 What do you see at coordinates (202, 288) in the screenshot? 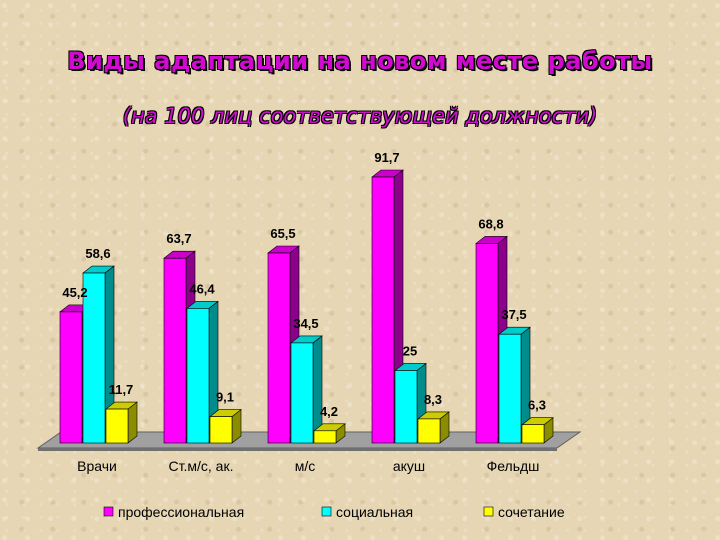
I see `value-label-2-2: 46,4` at bounding box center [202, 288].